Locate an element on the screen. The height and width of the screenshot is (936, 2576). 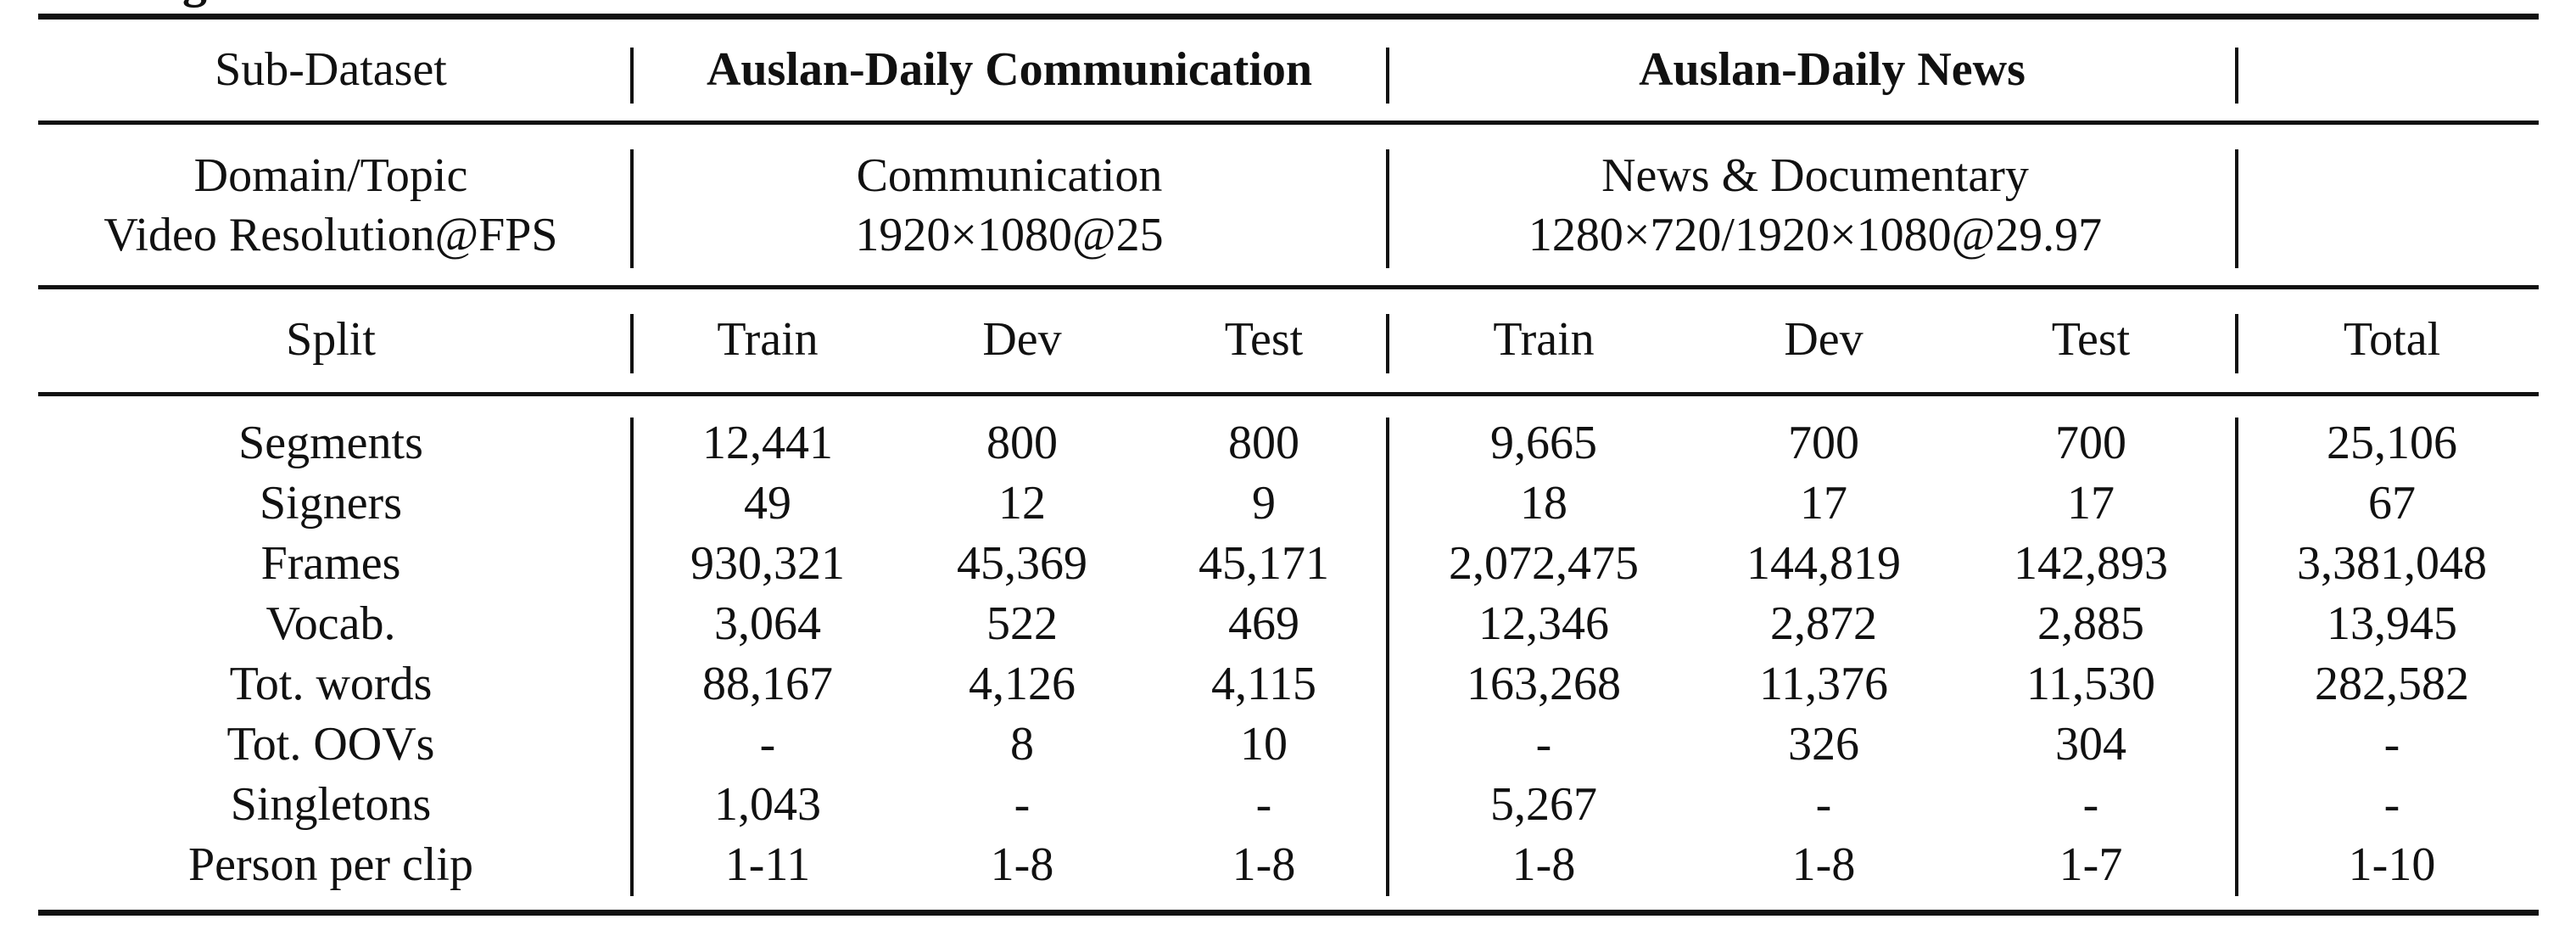
bottom-rule is located at coordinates (1288, 913).